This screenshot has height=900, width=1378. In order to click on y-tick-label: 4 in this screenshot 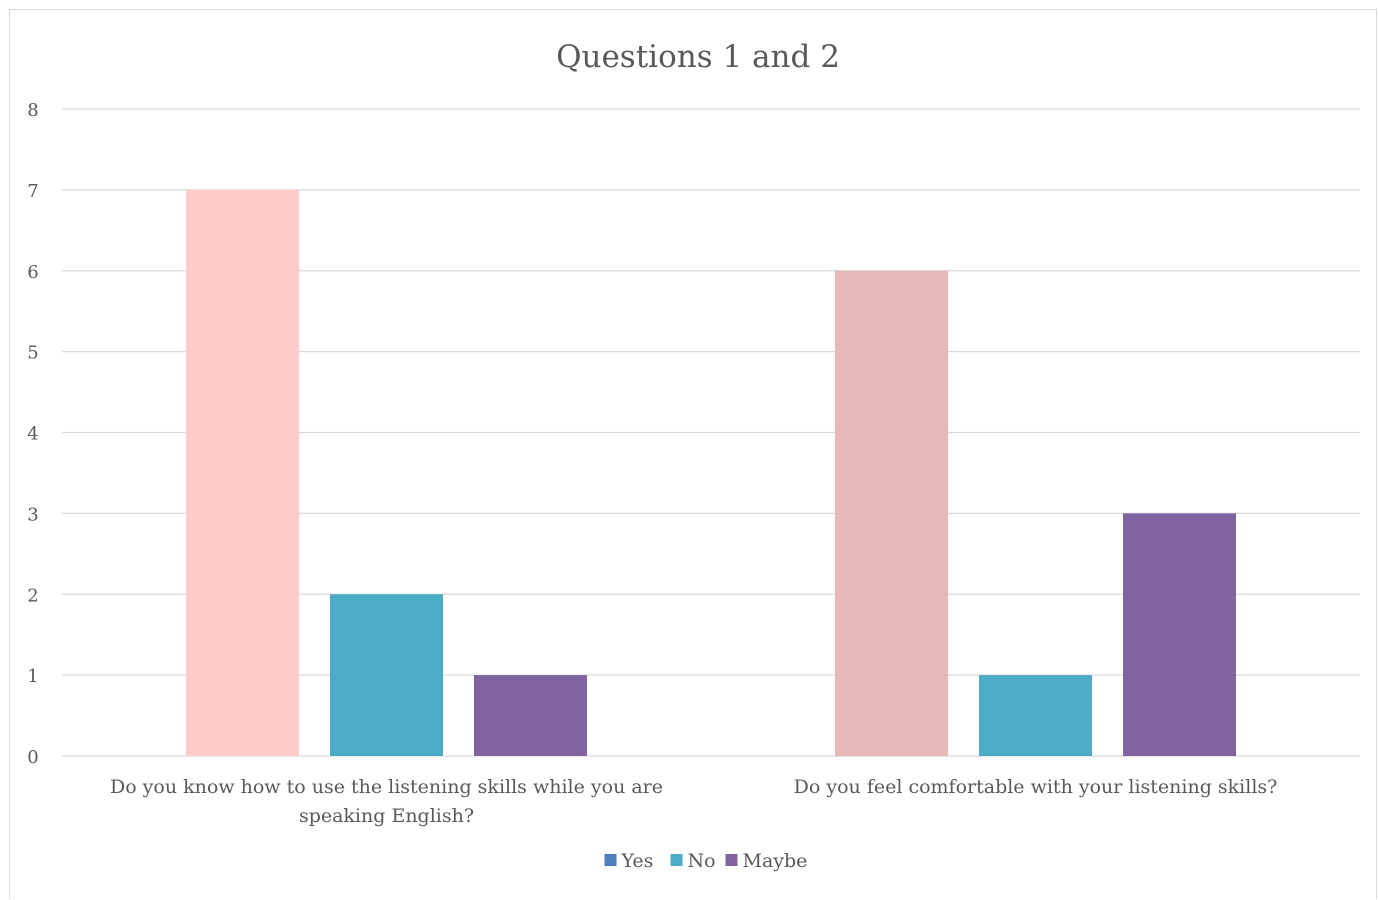, I will do `click(32, 434)`.